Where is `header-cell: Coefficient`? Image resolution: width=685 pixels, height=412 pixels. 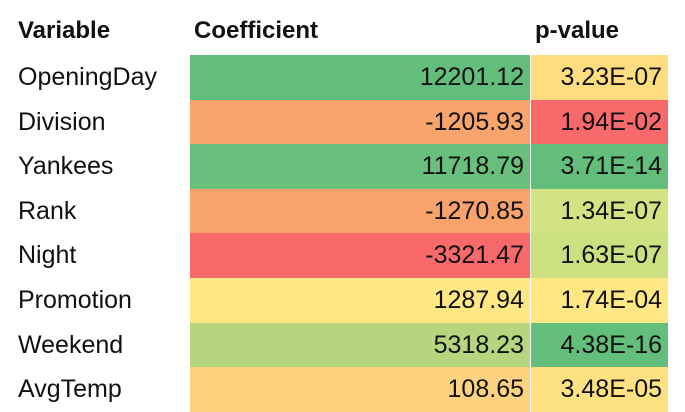 header-cell: Coefficient is located at coordinates (256, 30).